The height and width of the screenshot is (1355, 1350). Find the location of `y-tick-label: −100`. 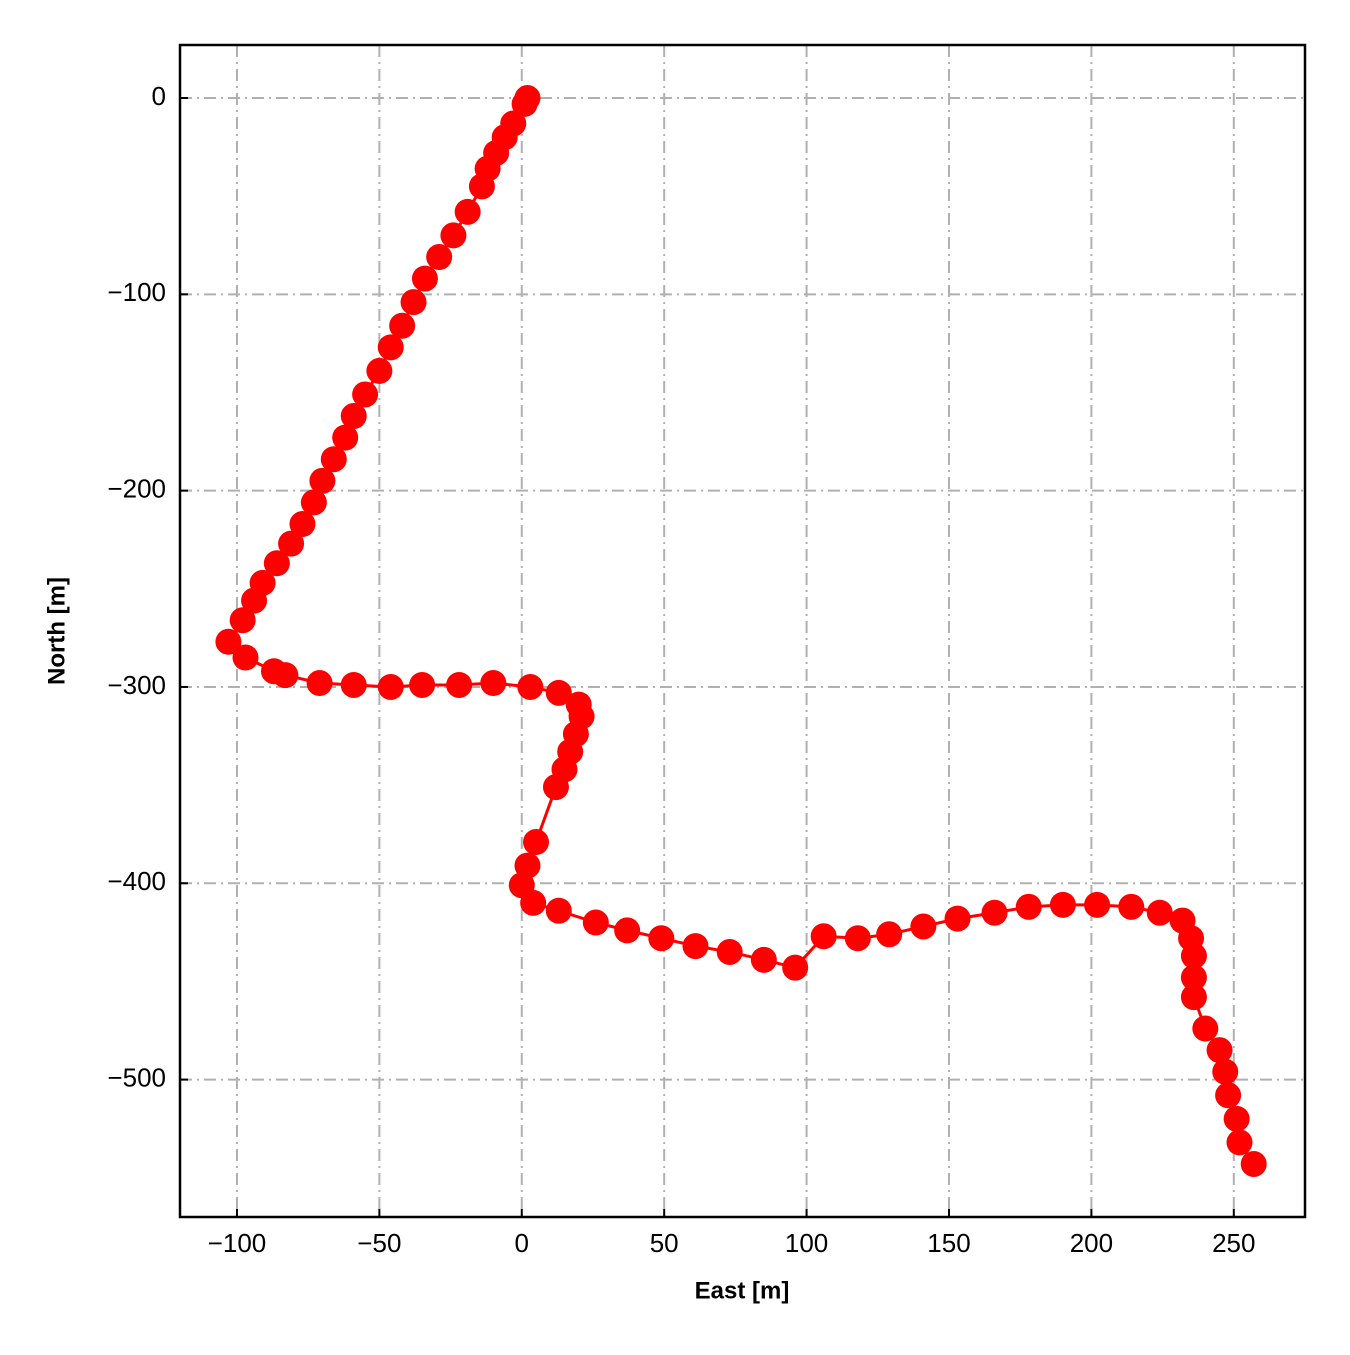

y-tick-label: −100 is located at coordinates (136, 292).